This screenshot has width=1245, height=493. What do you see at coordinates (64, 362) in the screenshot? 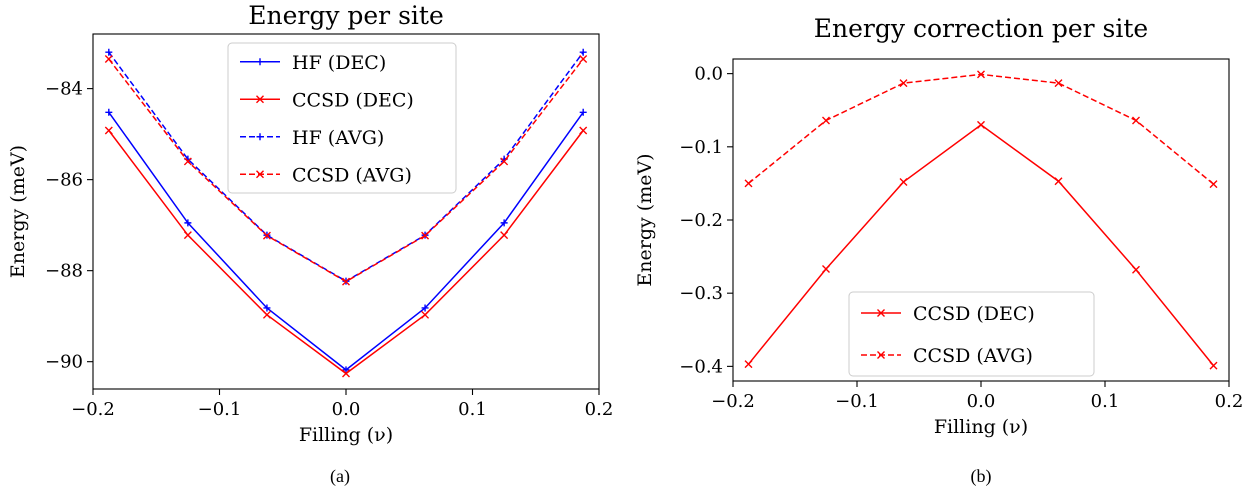
I see `y-tick-label: −90` at bounding box center [64, 362].